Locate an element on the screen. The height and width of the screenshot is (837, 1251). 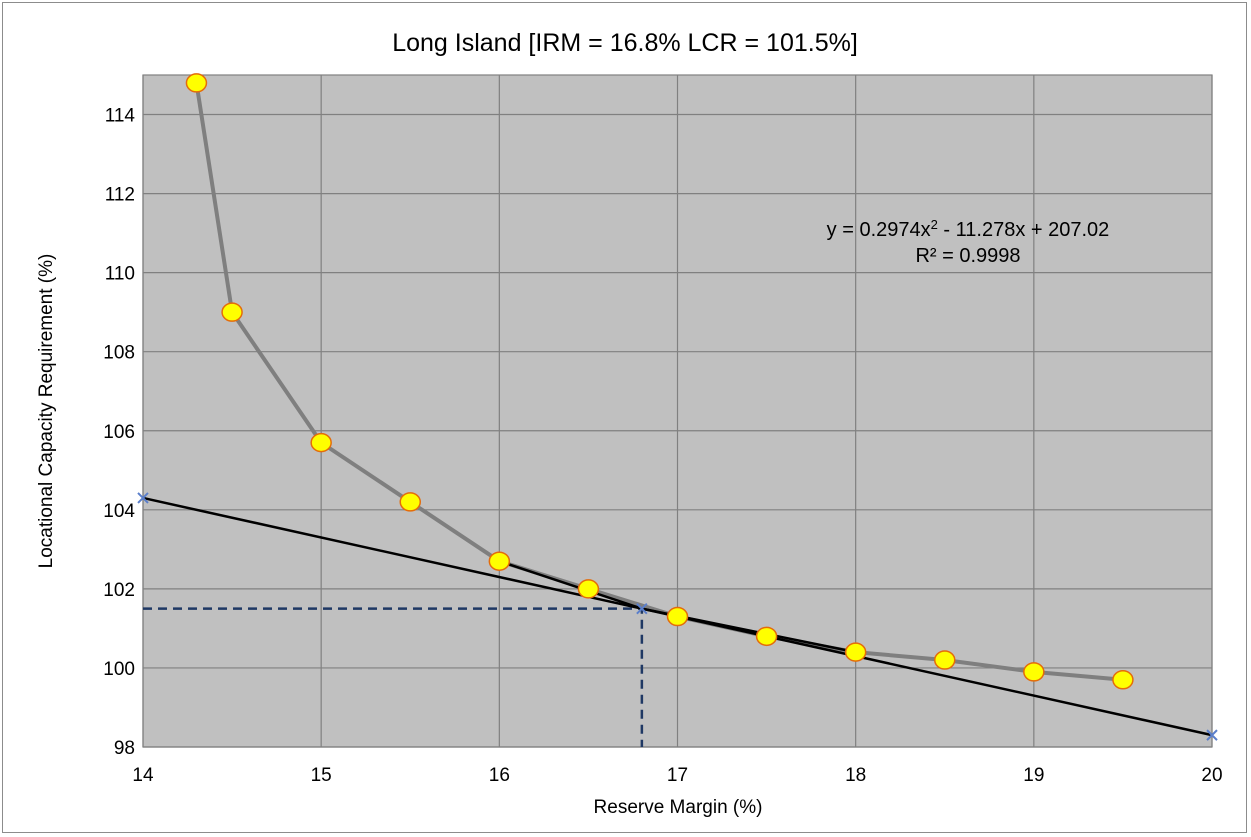
equation-part-1: y = 0.2974x is located at coordinates (879, 230).